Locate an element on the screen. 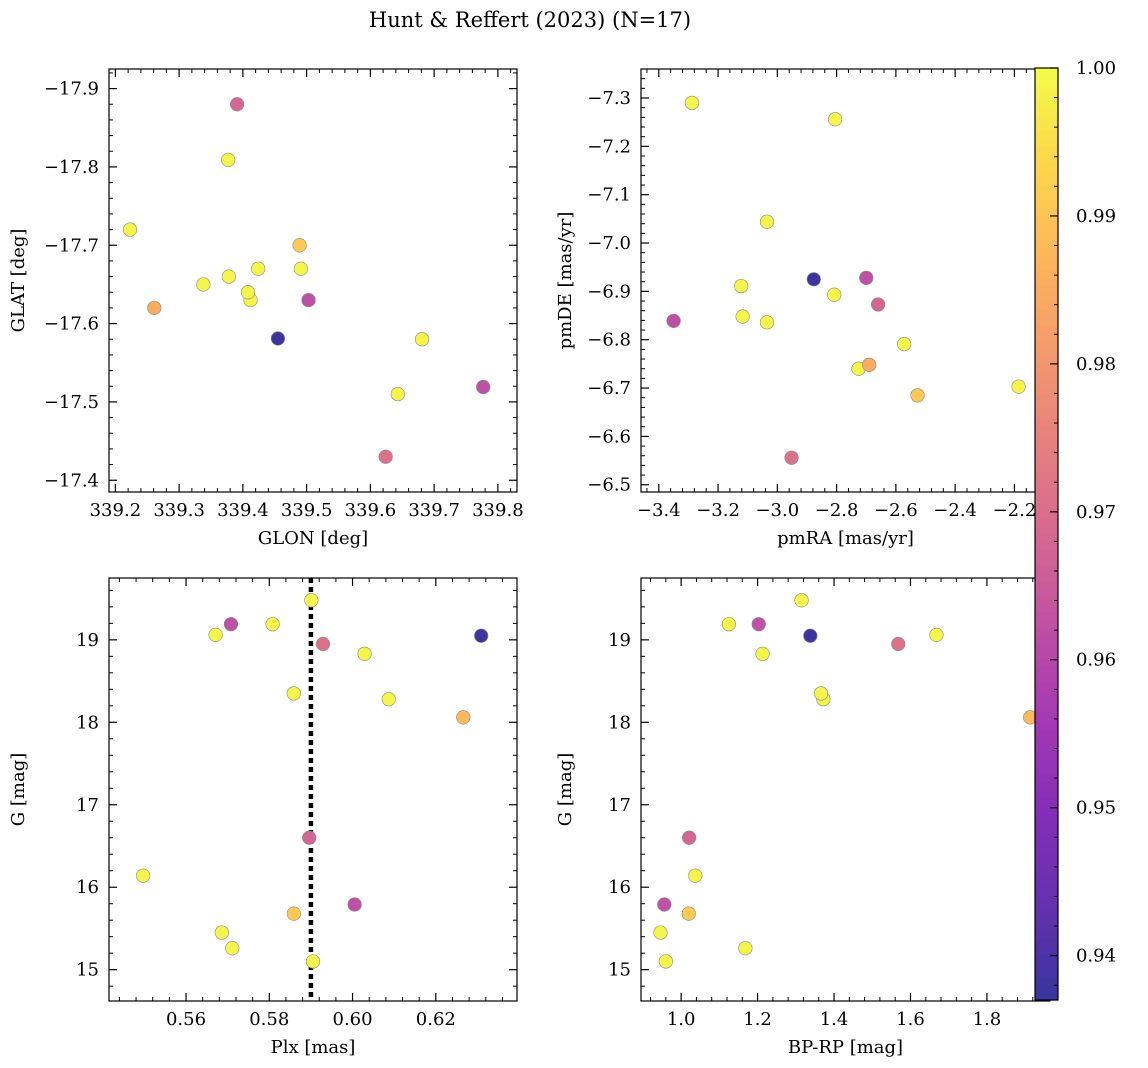  colorbar-tick-label: 0.95 is located at coordinates (1096, 808).